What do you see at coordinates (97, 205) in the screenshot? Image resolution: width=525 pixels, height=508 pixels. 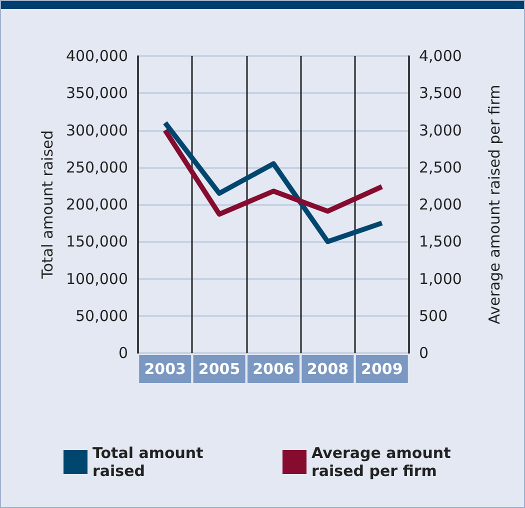 I see `y-tick-label: 200,000` at bounding box center [97, 205].